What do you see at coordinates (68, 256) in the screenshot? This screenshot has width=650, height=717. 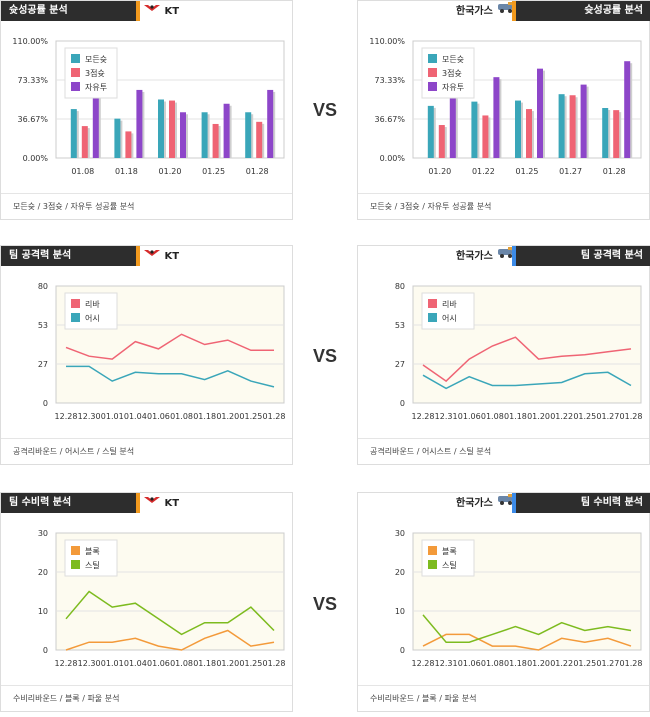 I see `section-title: 팀 공격력 분석` at bounding box center [68, 256].